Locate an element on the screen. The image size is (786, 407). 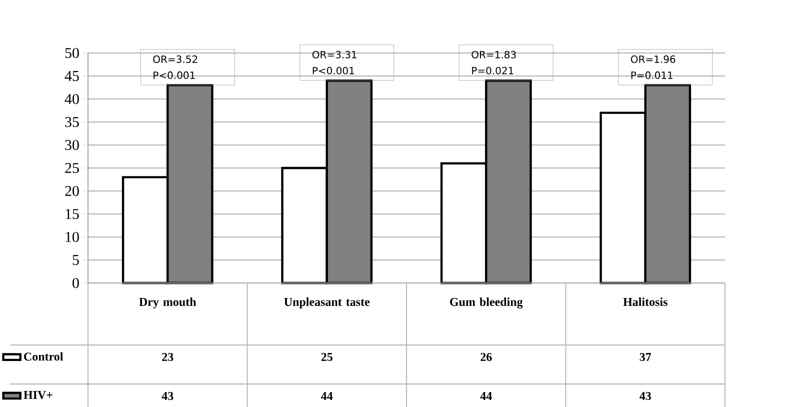
annotation: OR=1.96 is located at coordinates (653, 59).